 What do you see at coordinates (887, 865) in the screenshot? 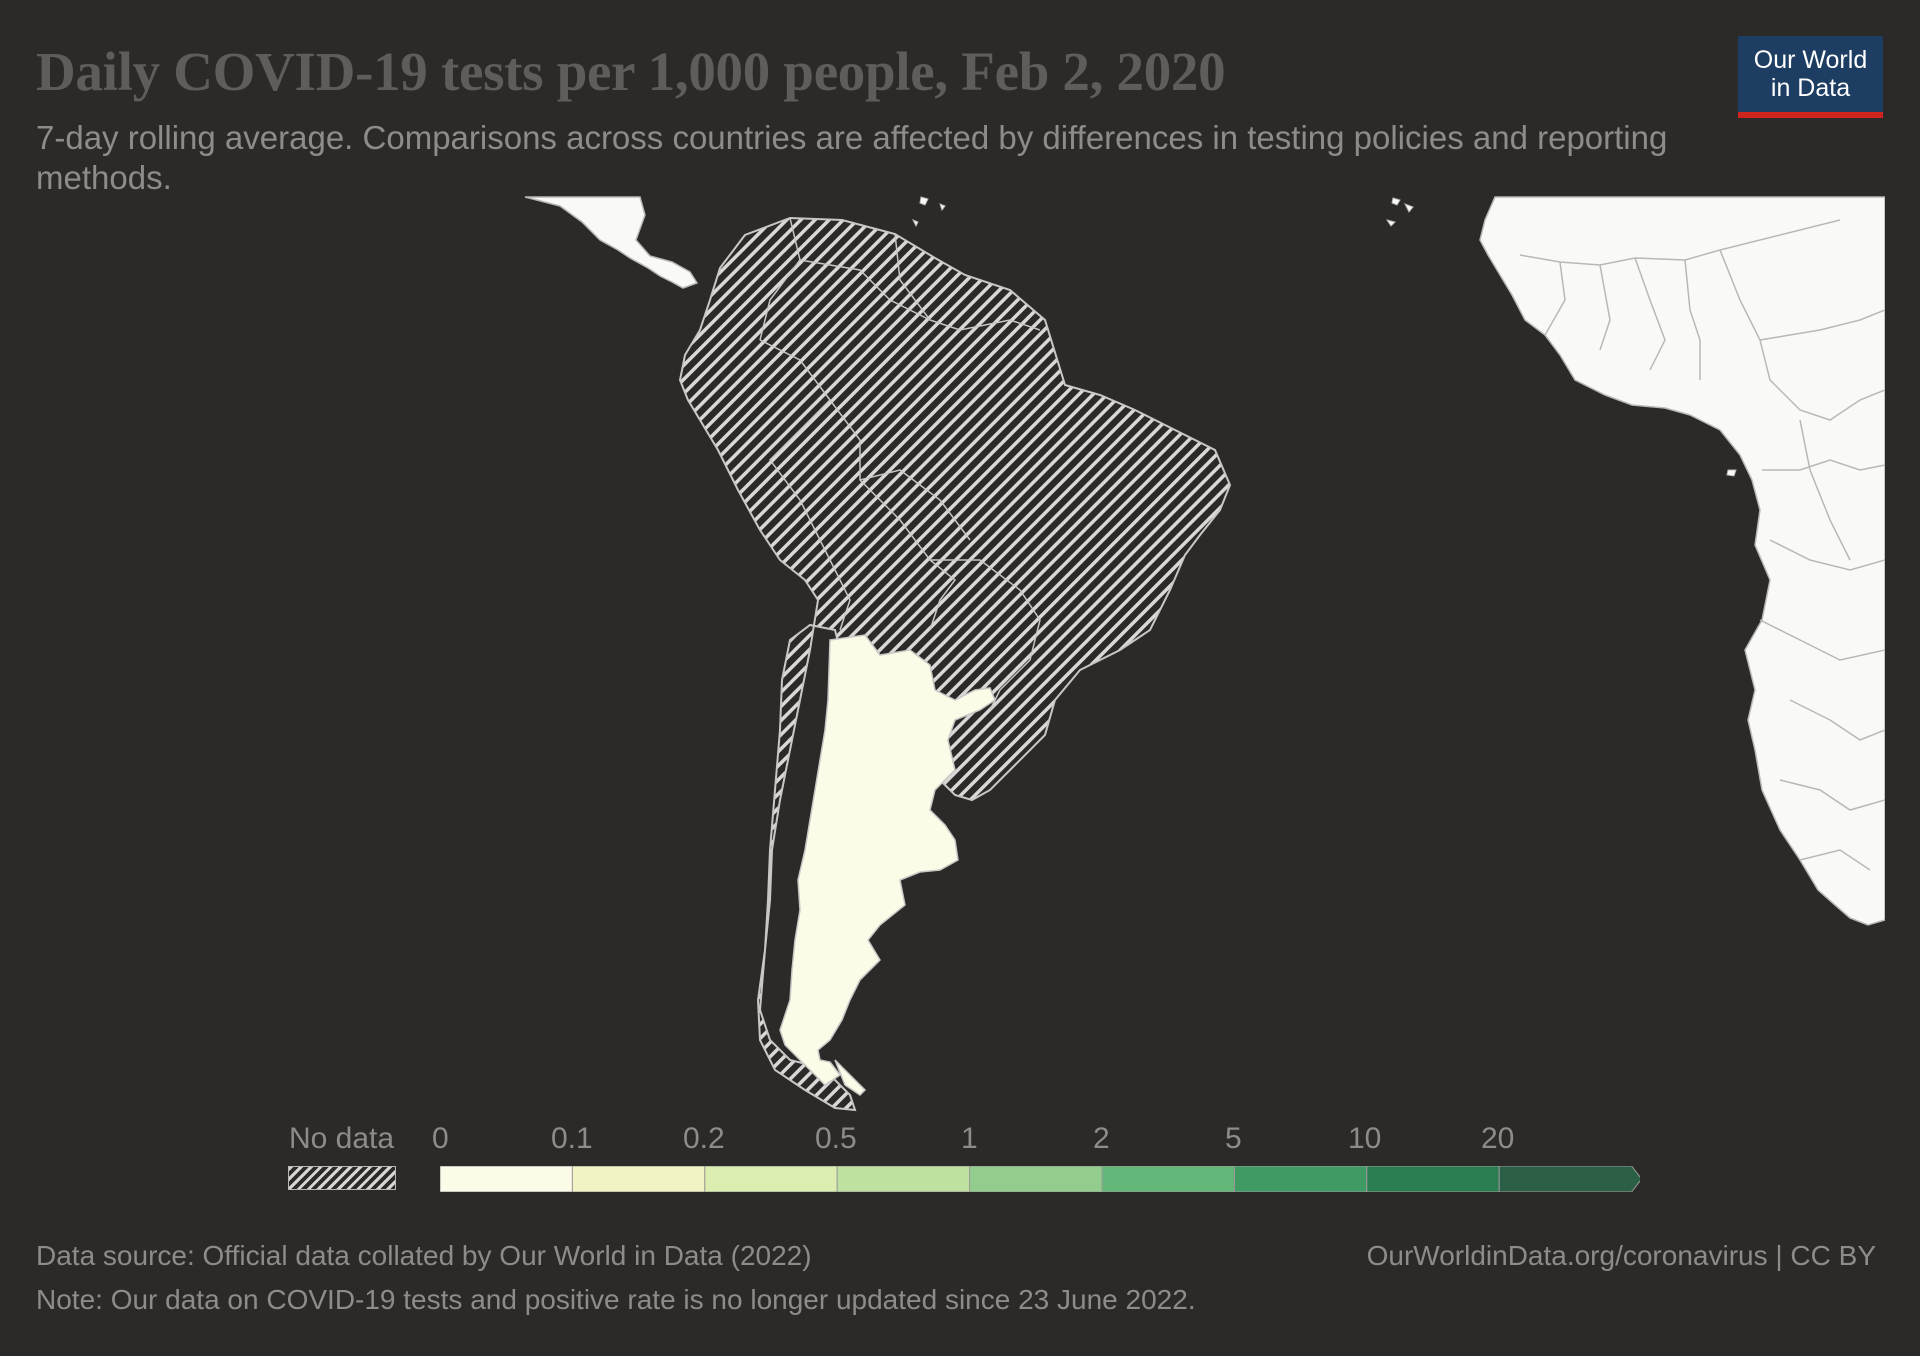
I see `argentina-region` at bounding box center [887, 865].